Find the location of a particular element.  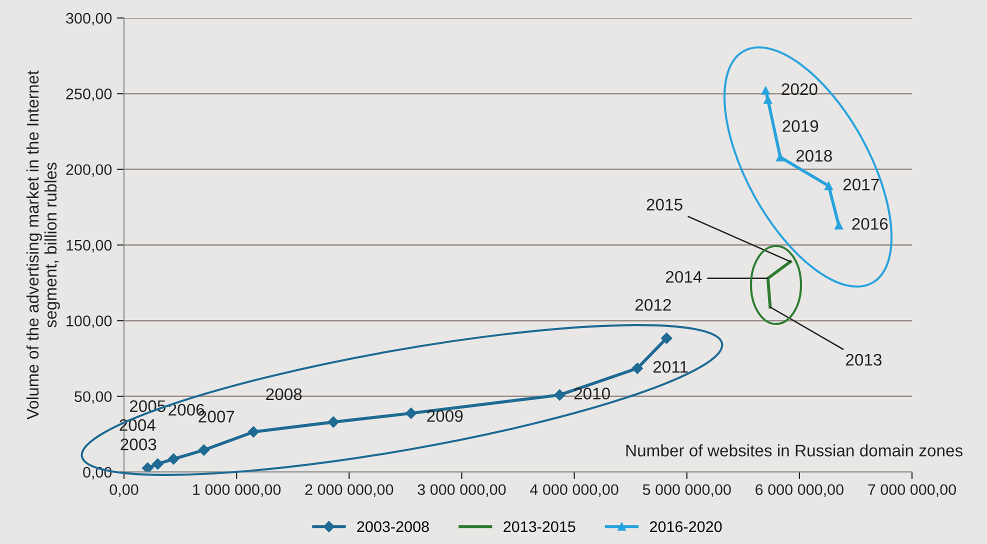

annotation: 2015 is located at coordinates (664, 204).